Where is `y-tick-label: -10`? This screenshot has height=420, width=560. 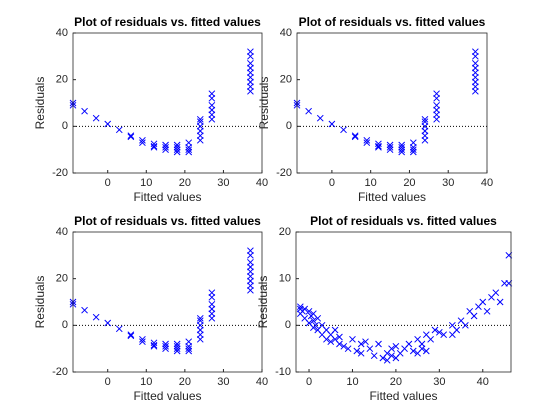 y-tick-label: -10 is located at coordinates (283, 372).